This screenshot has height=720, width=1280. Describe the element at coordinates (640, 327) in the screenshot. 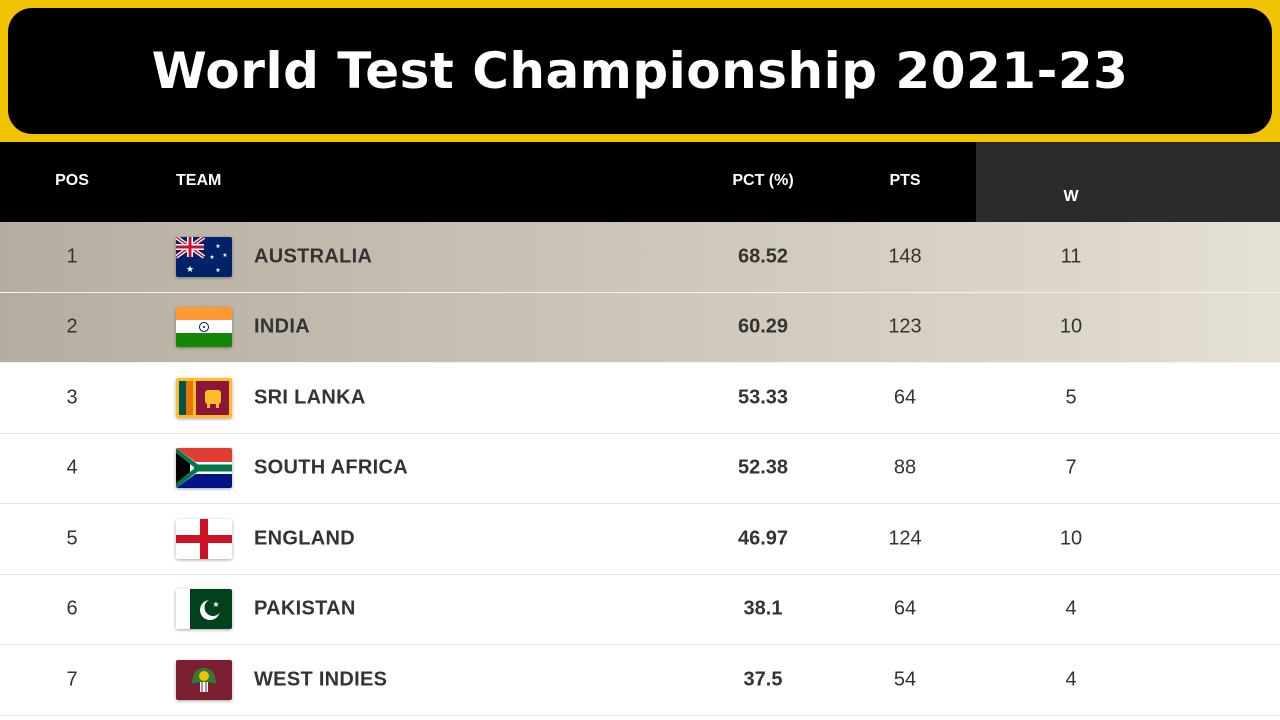

I see `table-row: 2 INDIA 60.29 123 10` at that location.